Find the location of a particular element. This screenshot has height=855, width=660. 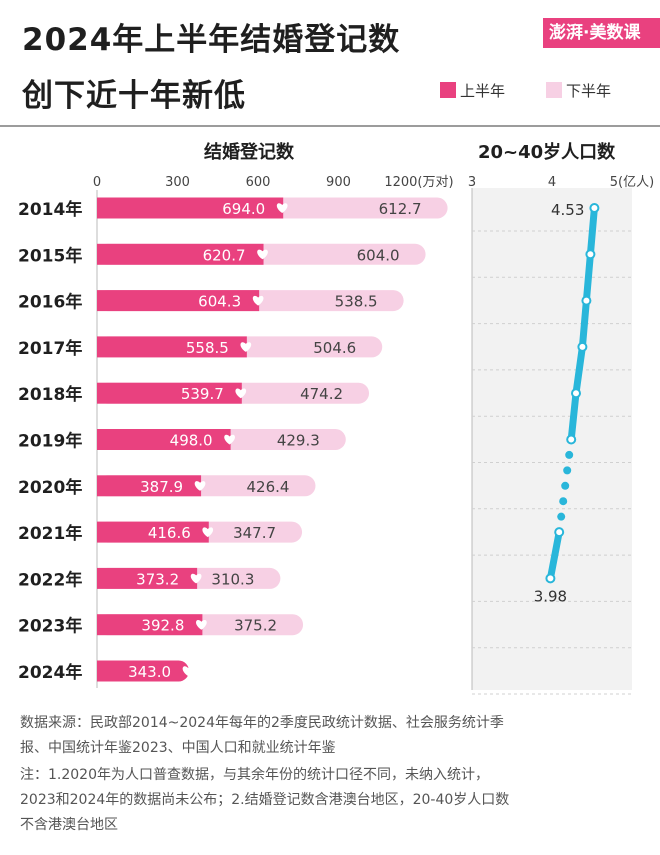

bar-x-tick-label: 0 is located at coordinates (97, 182).